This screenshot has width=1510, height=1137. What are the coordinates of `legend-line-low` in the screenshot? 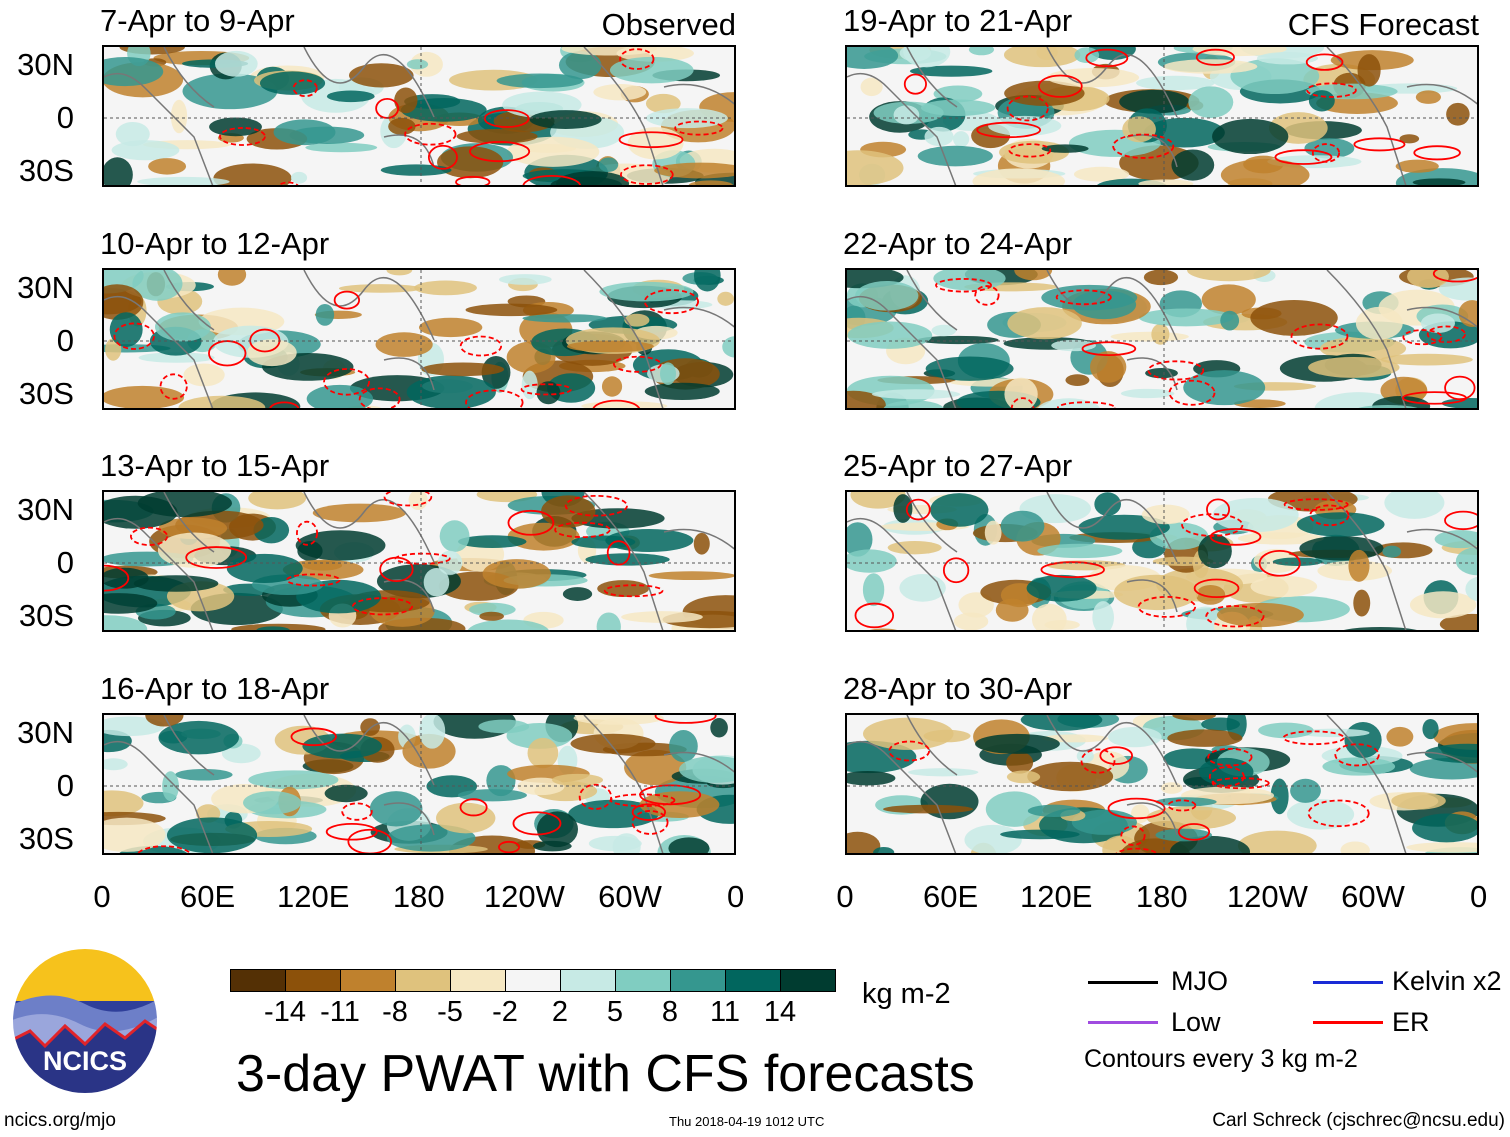 It's located at (1123, 1022).